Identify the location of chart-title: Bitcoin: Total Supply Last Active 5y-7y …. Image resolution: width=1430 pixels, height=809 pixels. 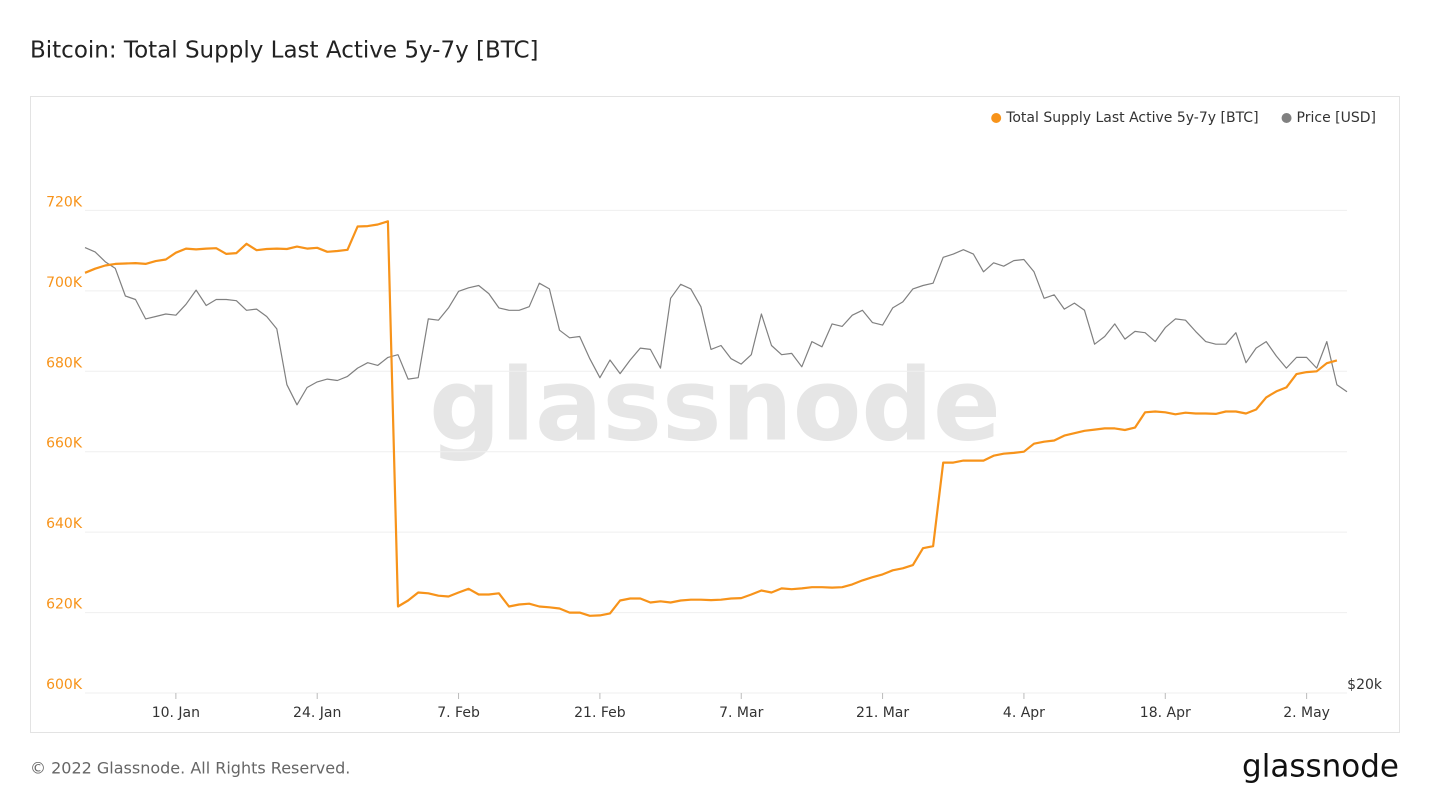
(284, 51).